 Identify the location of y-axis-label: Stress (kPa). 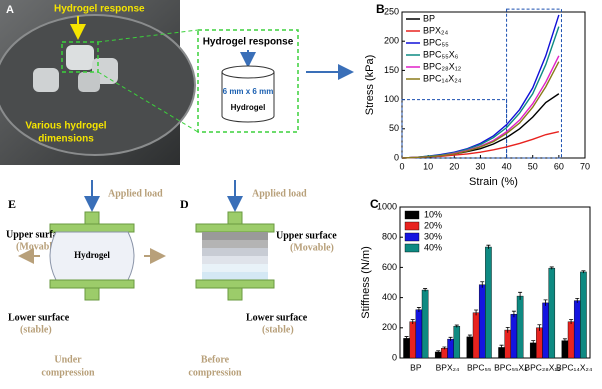
(370, 85).